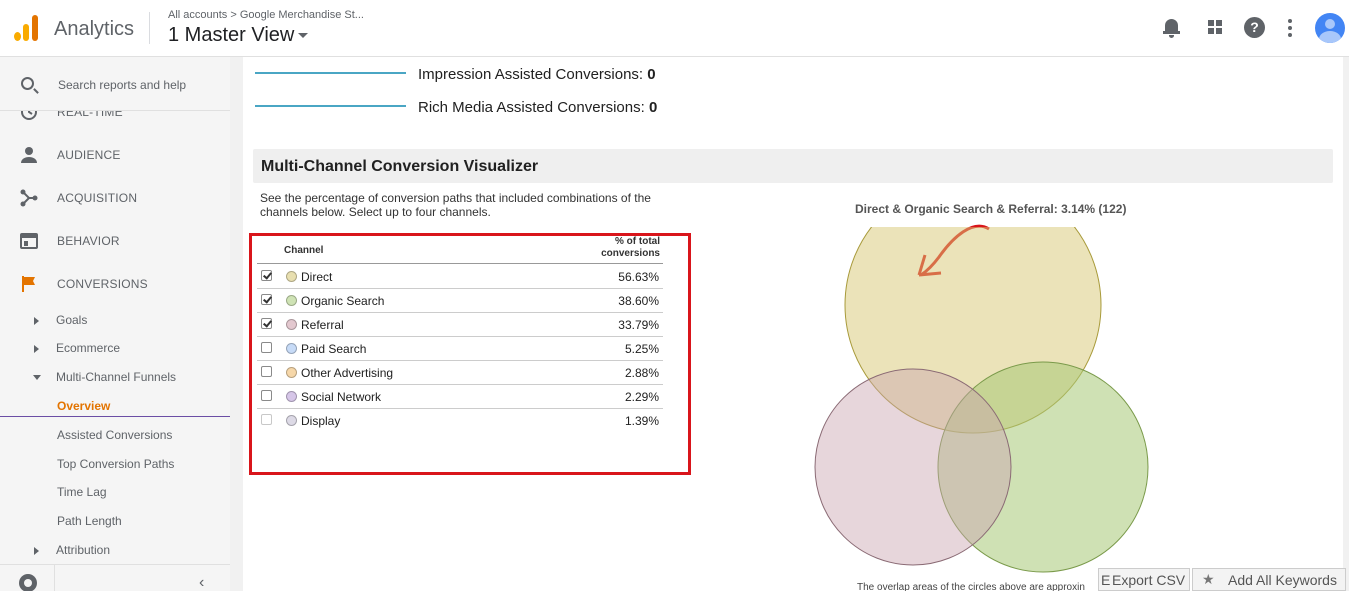 Image resolution: width=1349 pixels, height=591 pixels. What do you see at coordinates (638, 325) in the screenshot?
I see `channel-pct: 33.79%` at bounding box center [638, 325].